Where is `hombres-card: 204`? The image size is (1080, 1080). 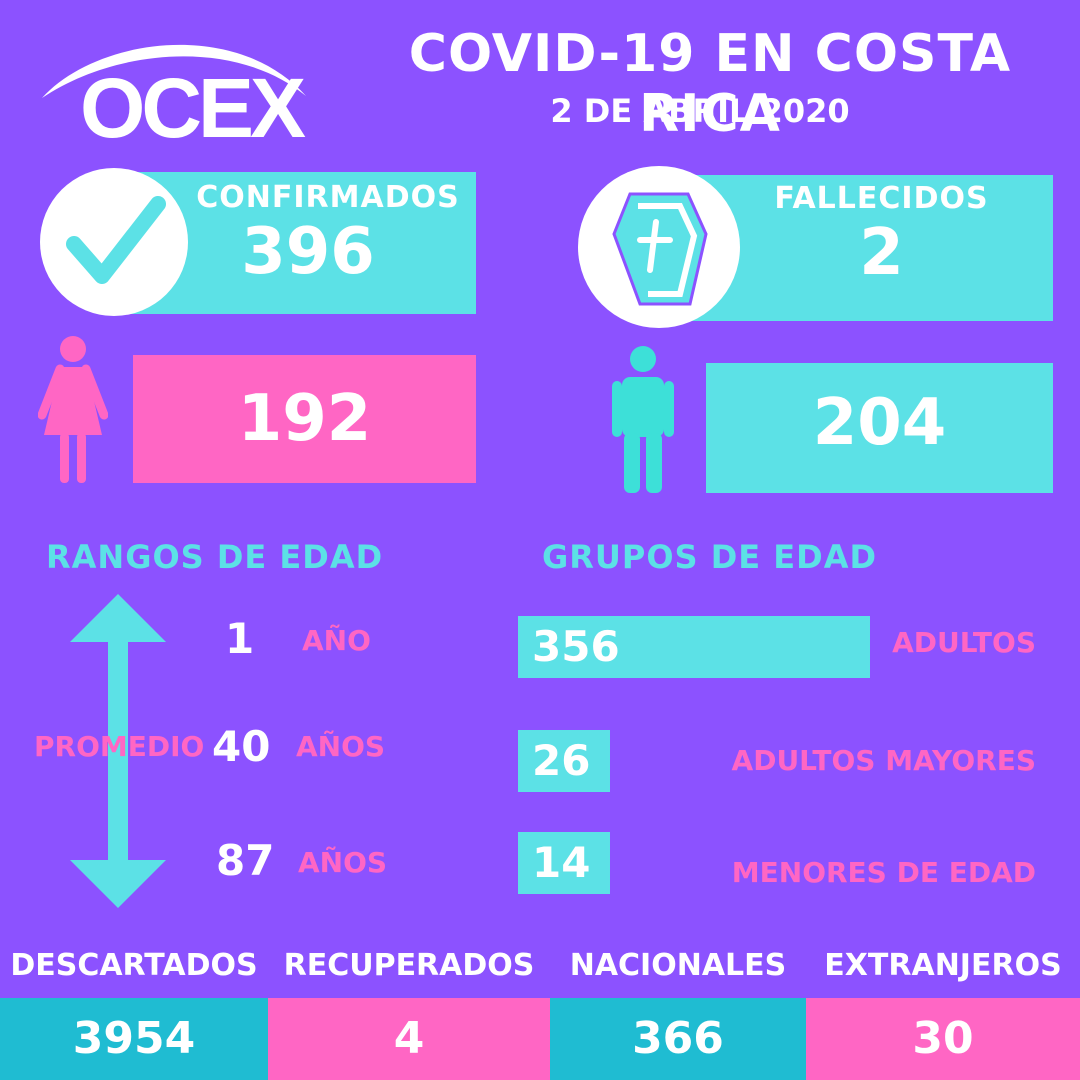 hombres-card: 204 is located at coordinates (879, 428).